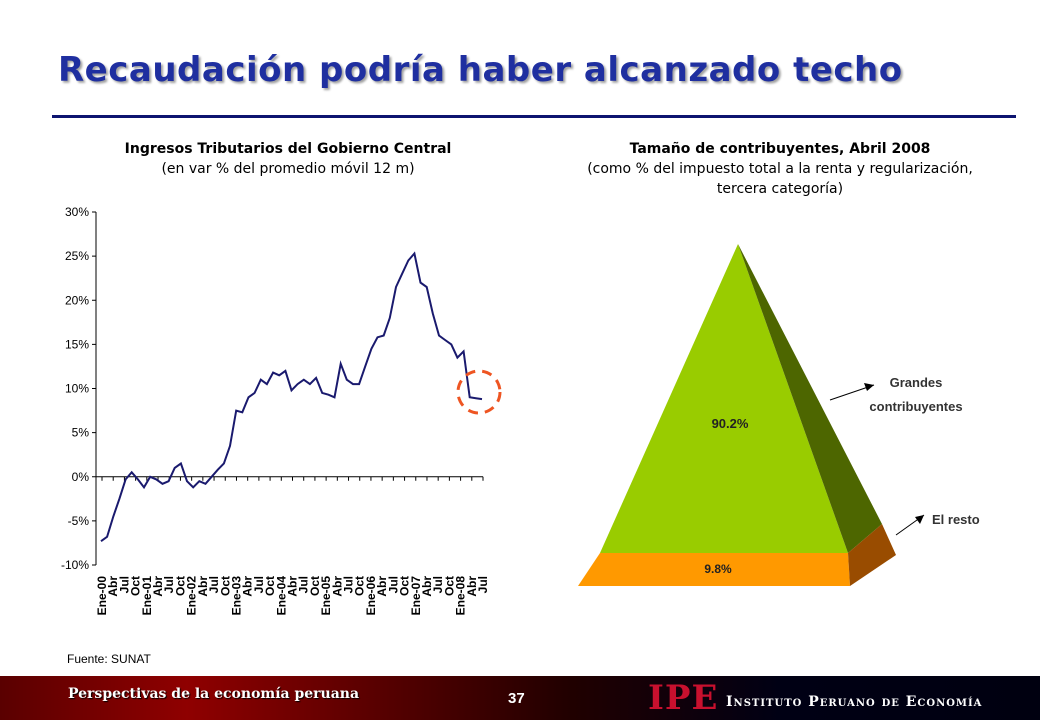 This screenshot has width=1040, height=720. Describe the element at coordinates (236, 596) in the screenshot. I see `x-tick-label: Ene-03` at that location.